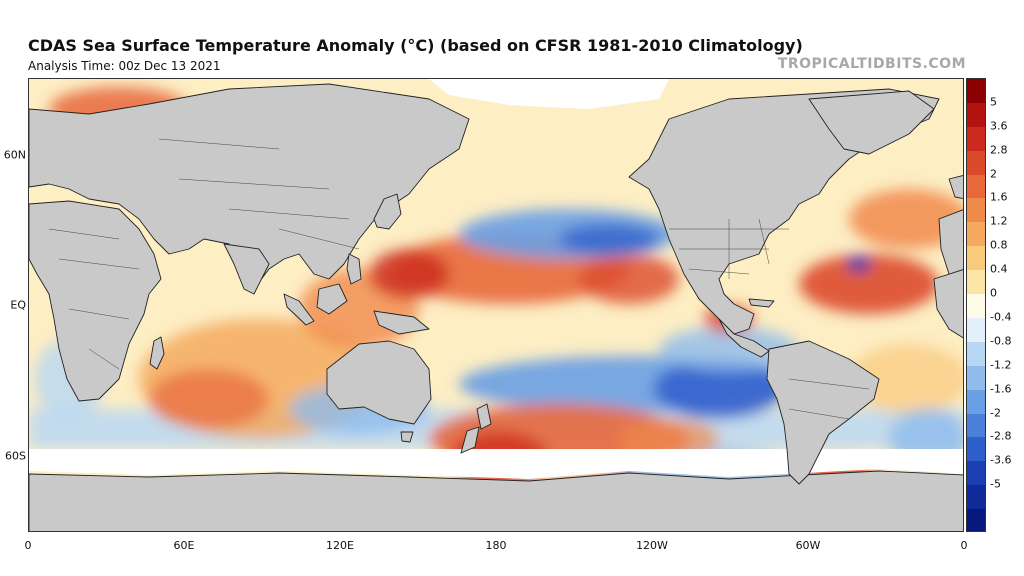 The image size is (1024, 576). Describe the element at coordinates (609, 239) in the screenshot. I see `gulf-alaska-cold` at that location.